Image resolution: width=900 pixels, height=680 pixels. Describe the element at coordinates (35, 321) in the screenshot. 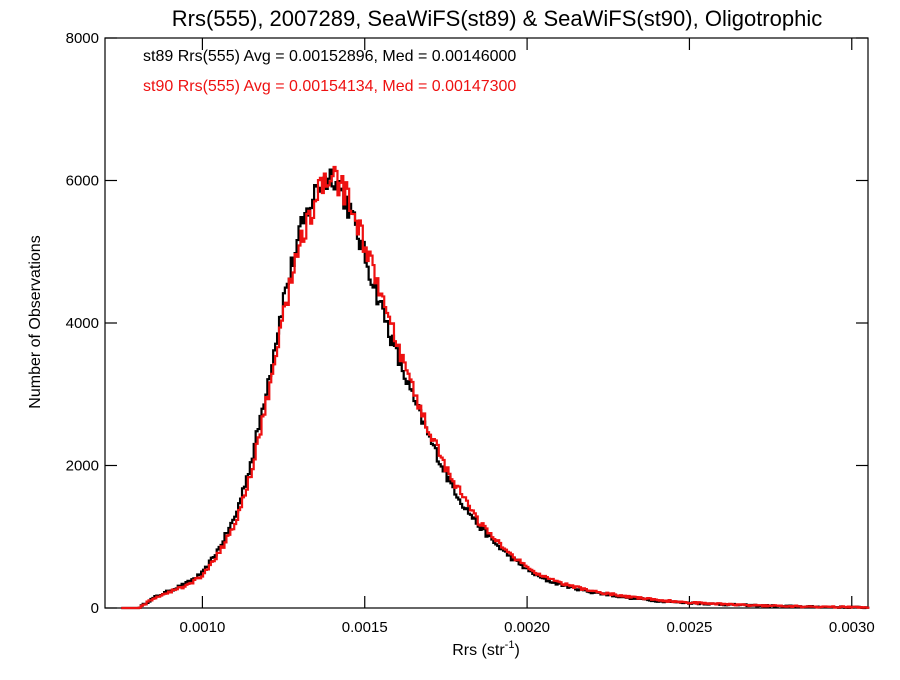

I see `y-axis-label: Number of Observations` at that location.